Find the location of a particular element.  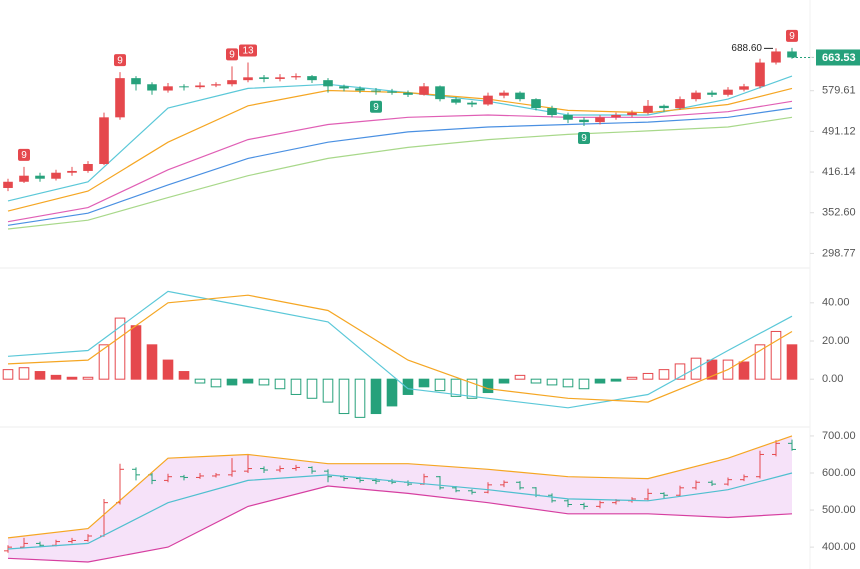

y-tick-label: 416.14 is located at coordinates (839, 172).